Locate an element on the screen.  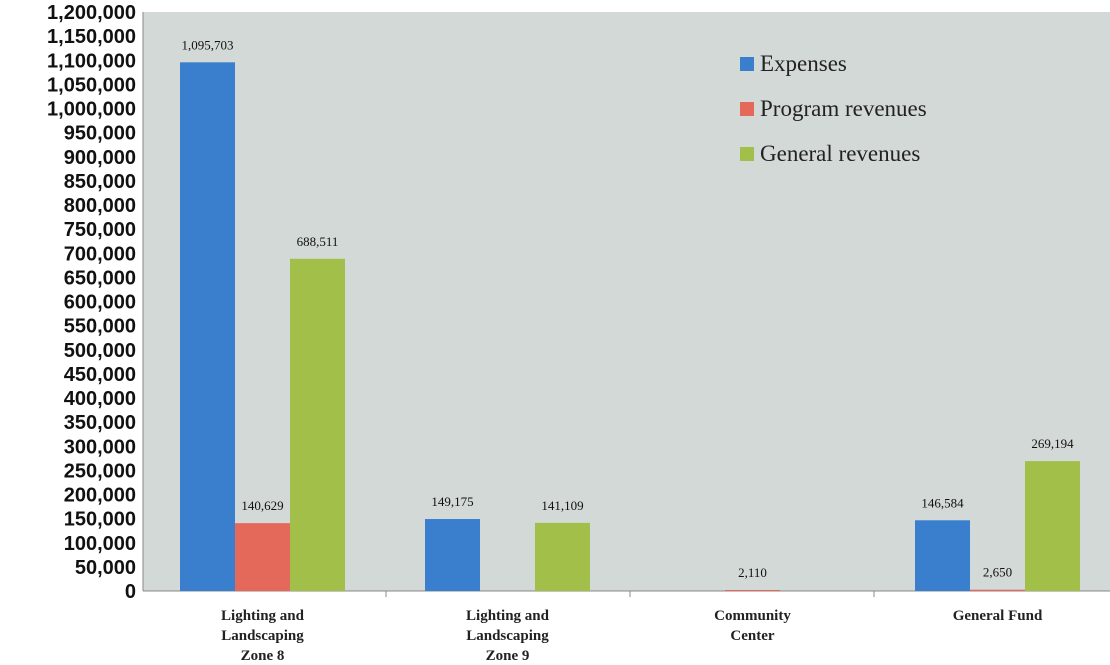
y-tick-label: 100,000 is located at coordinates (100, 544).